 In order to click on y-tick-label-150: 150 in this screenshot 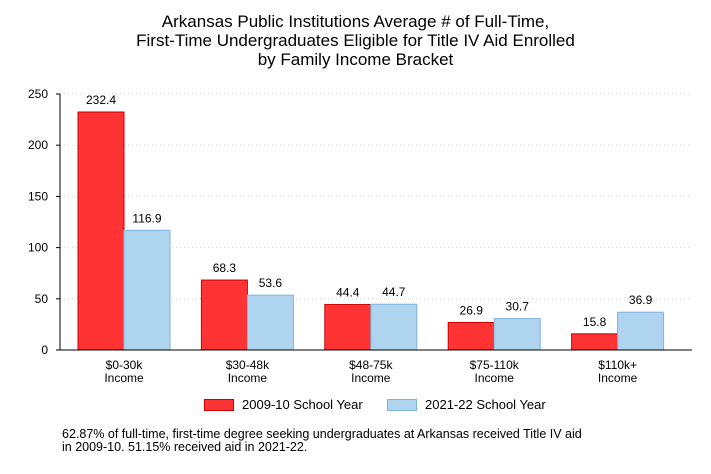, I will do `click(38, 196)`.